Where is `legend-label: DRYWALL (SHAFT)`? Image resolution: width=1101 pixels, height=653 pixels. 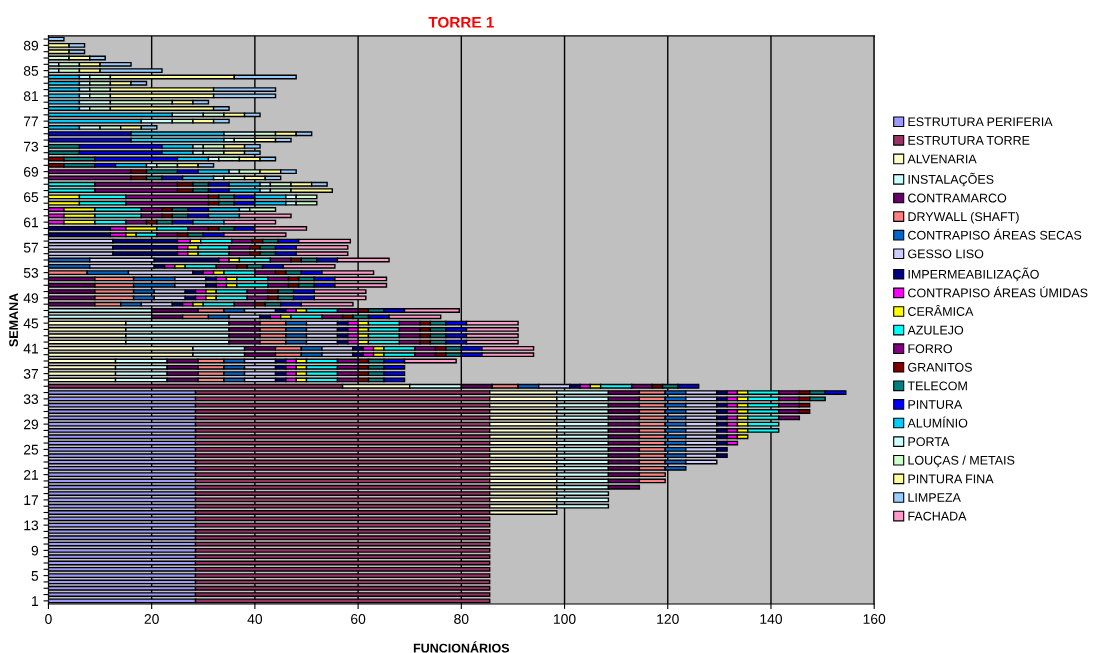
legend-label: DRYWALL (SHAFT) is located at coordinates (963, 217).